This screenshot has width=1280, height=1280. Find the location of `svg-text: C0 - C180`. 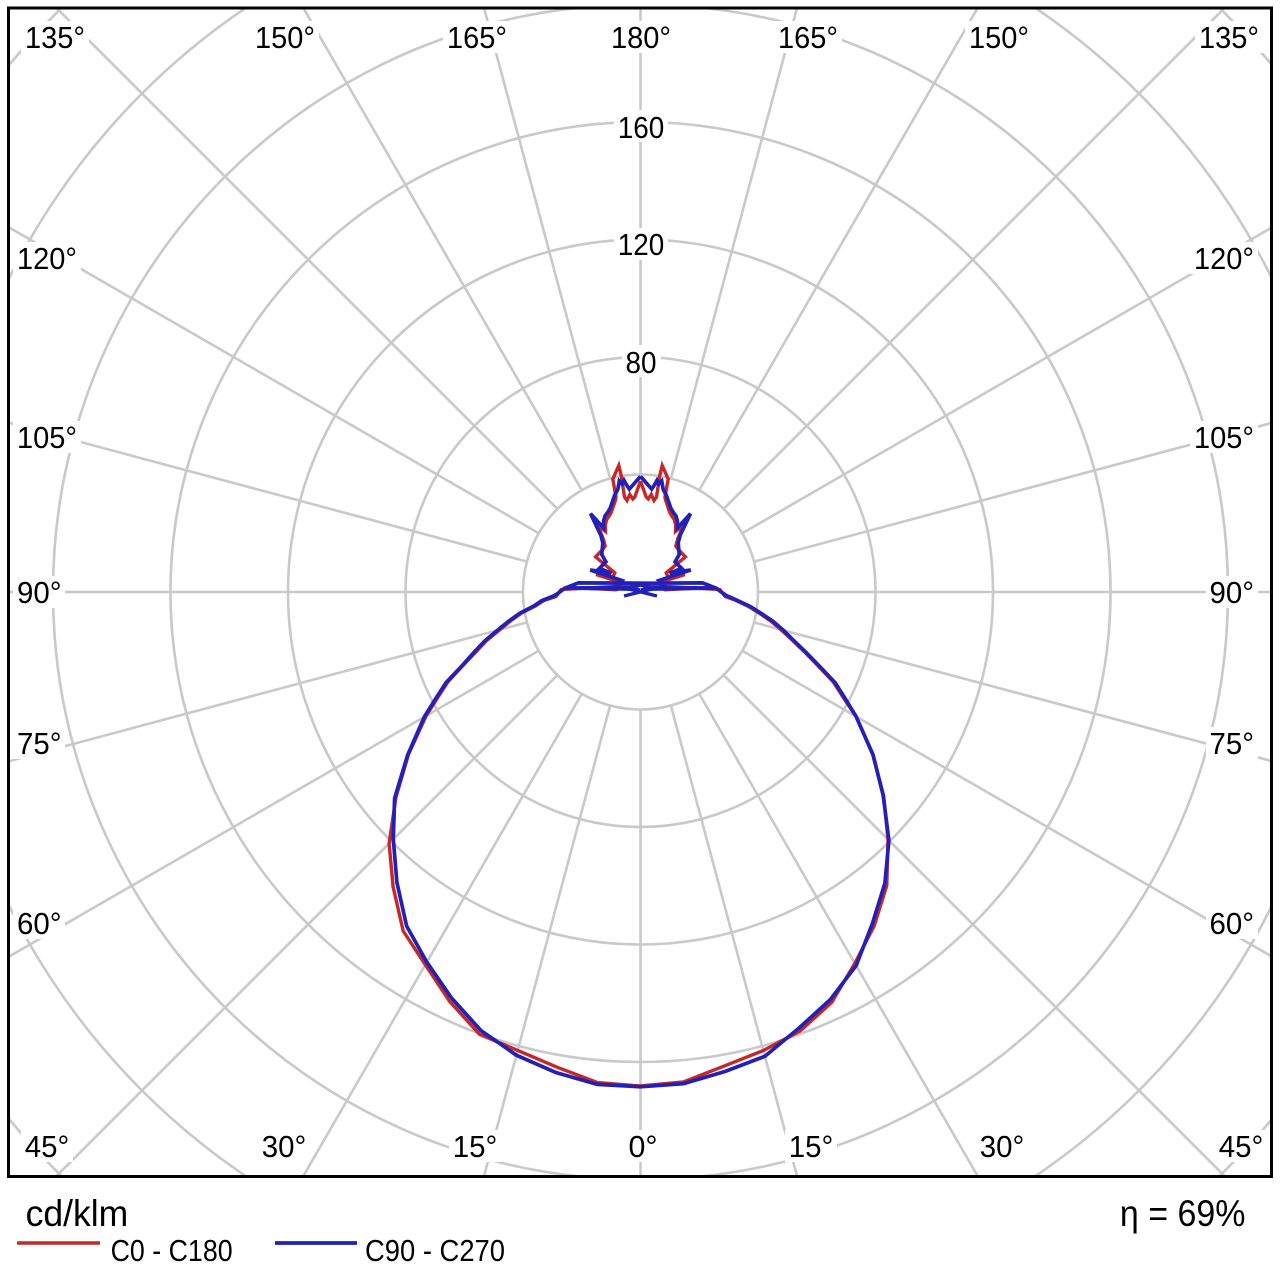

svg-text: C0 - C180 is located at coordinates (172, 1251).